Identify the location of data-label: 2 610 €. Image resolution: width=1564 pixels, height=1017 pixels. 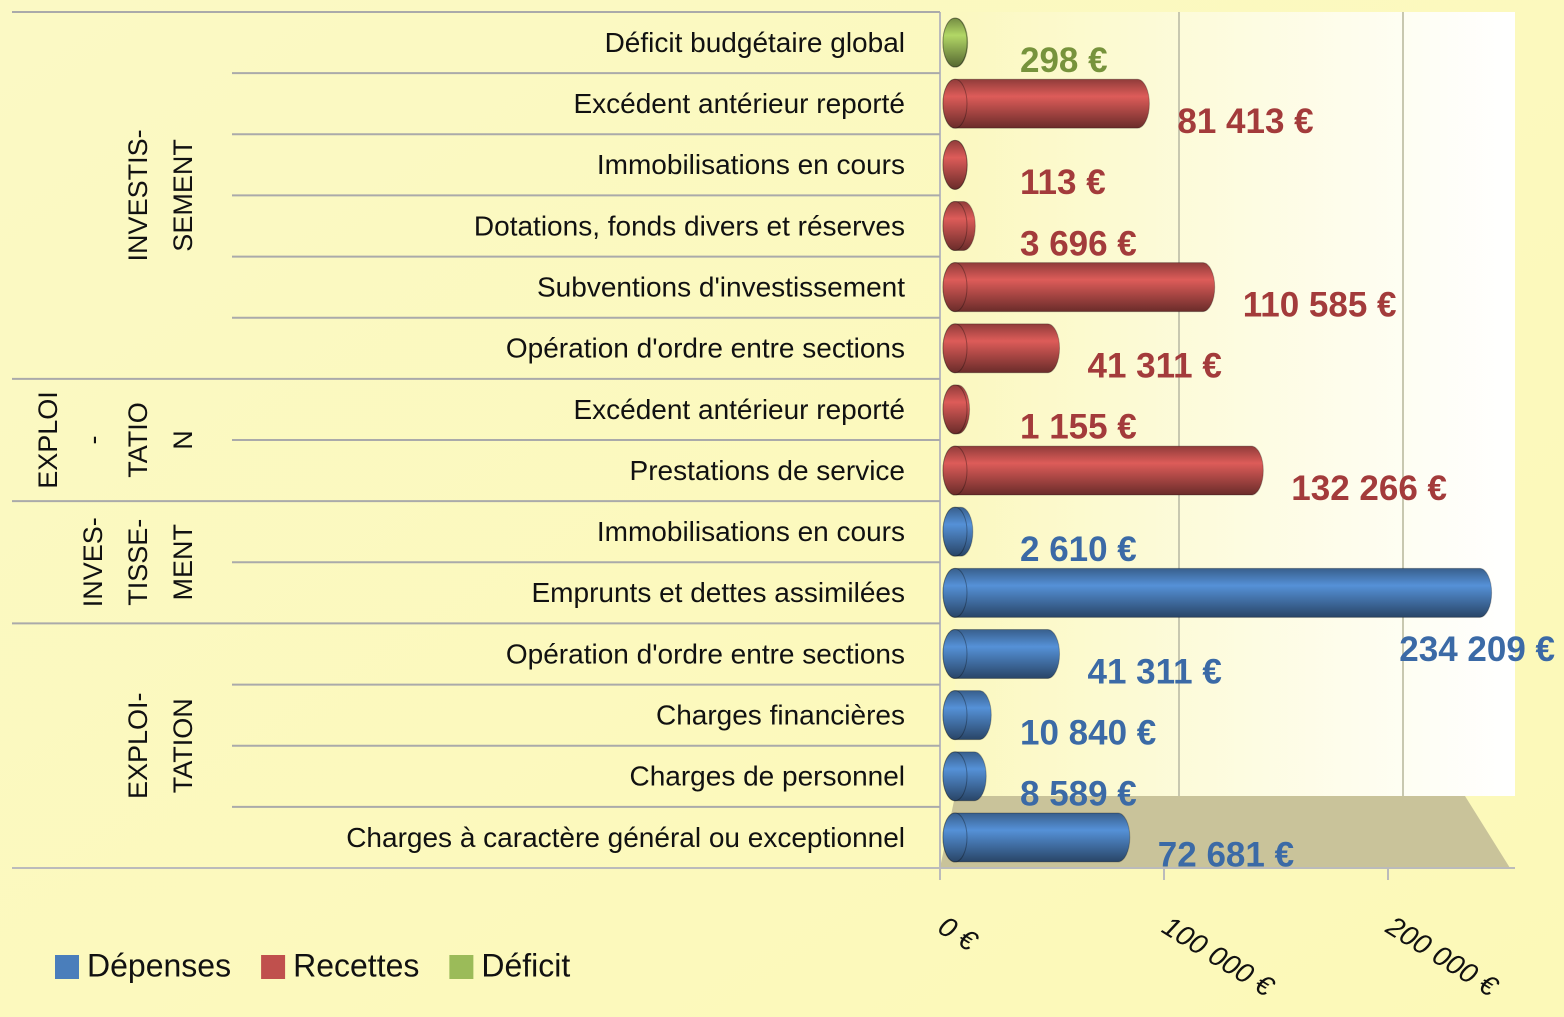
(1078, 549).